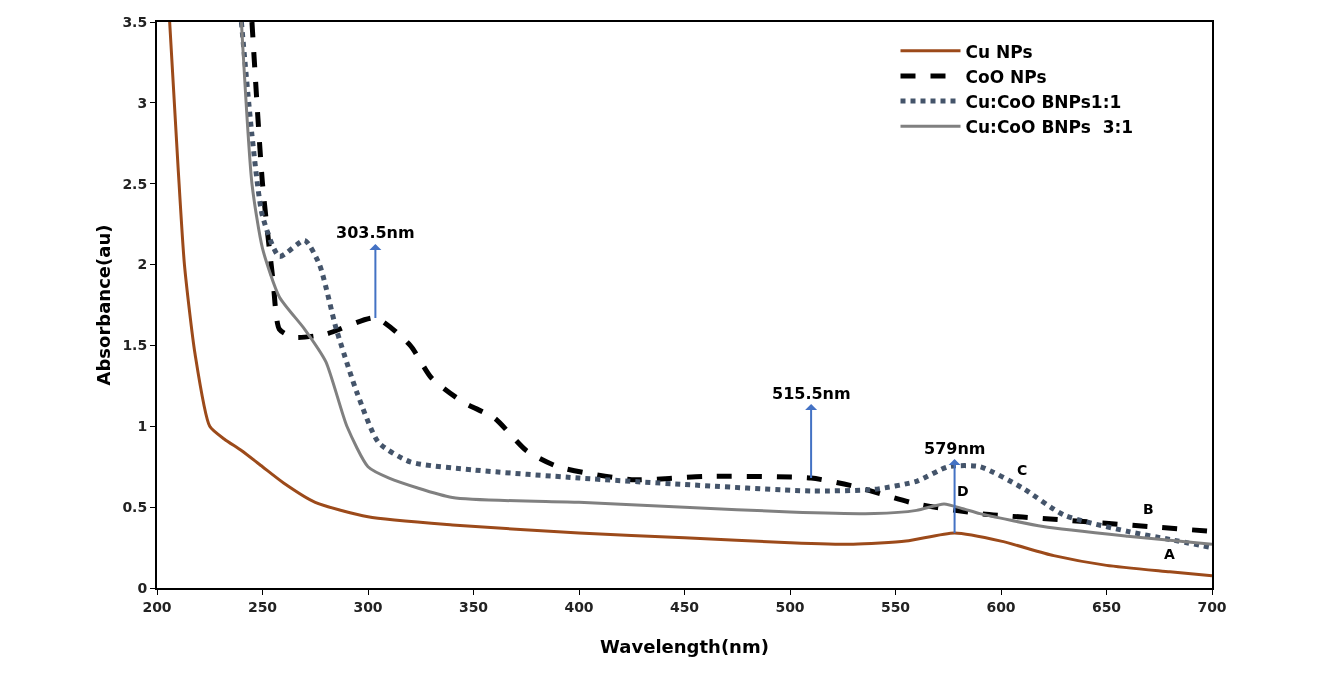 The width and height of the screenshot is (1334, 677). I want to click on legend-label: CoO NPs, so click(1006, 76).